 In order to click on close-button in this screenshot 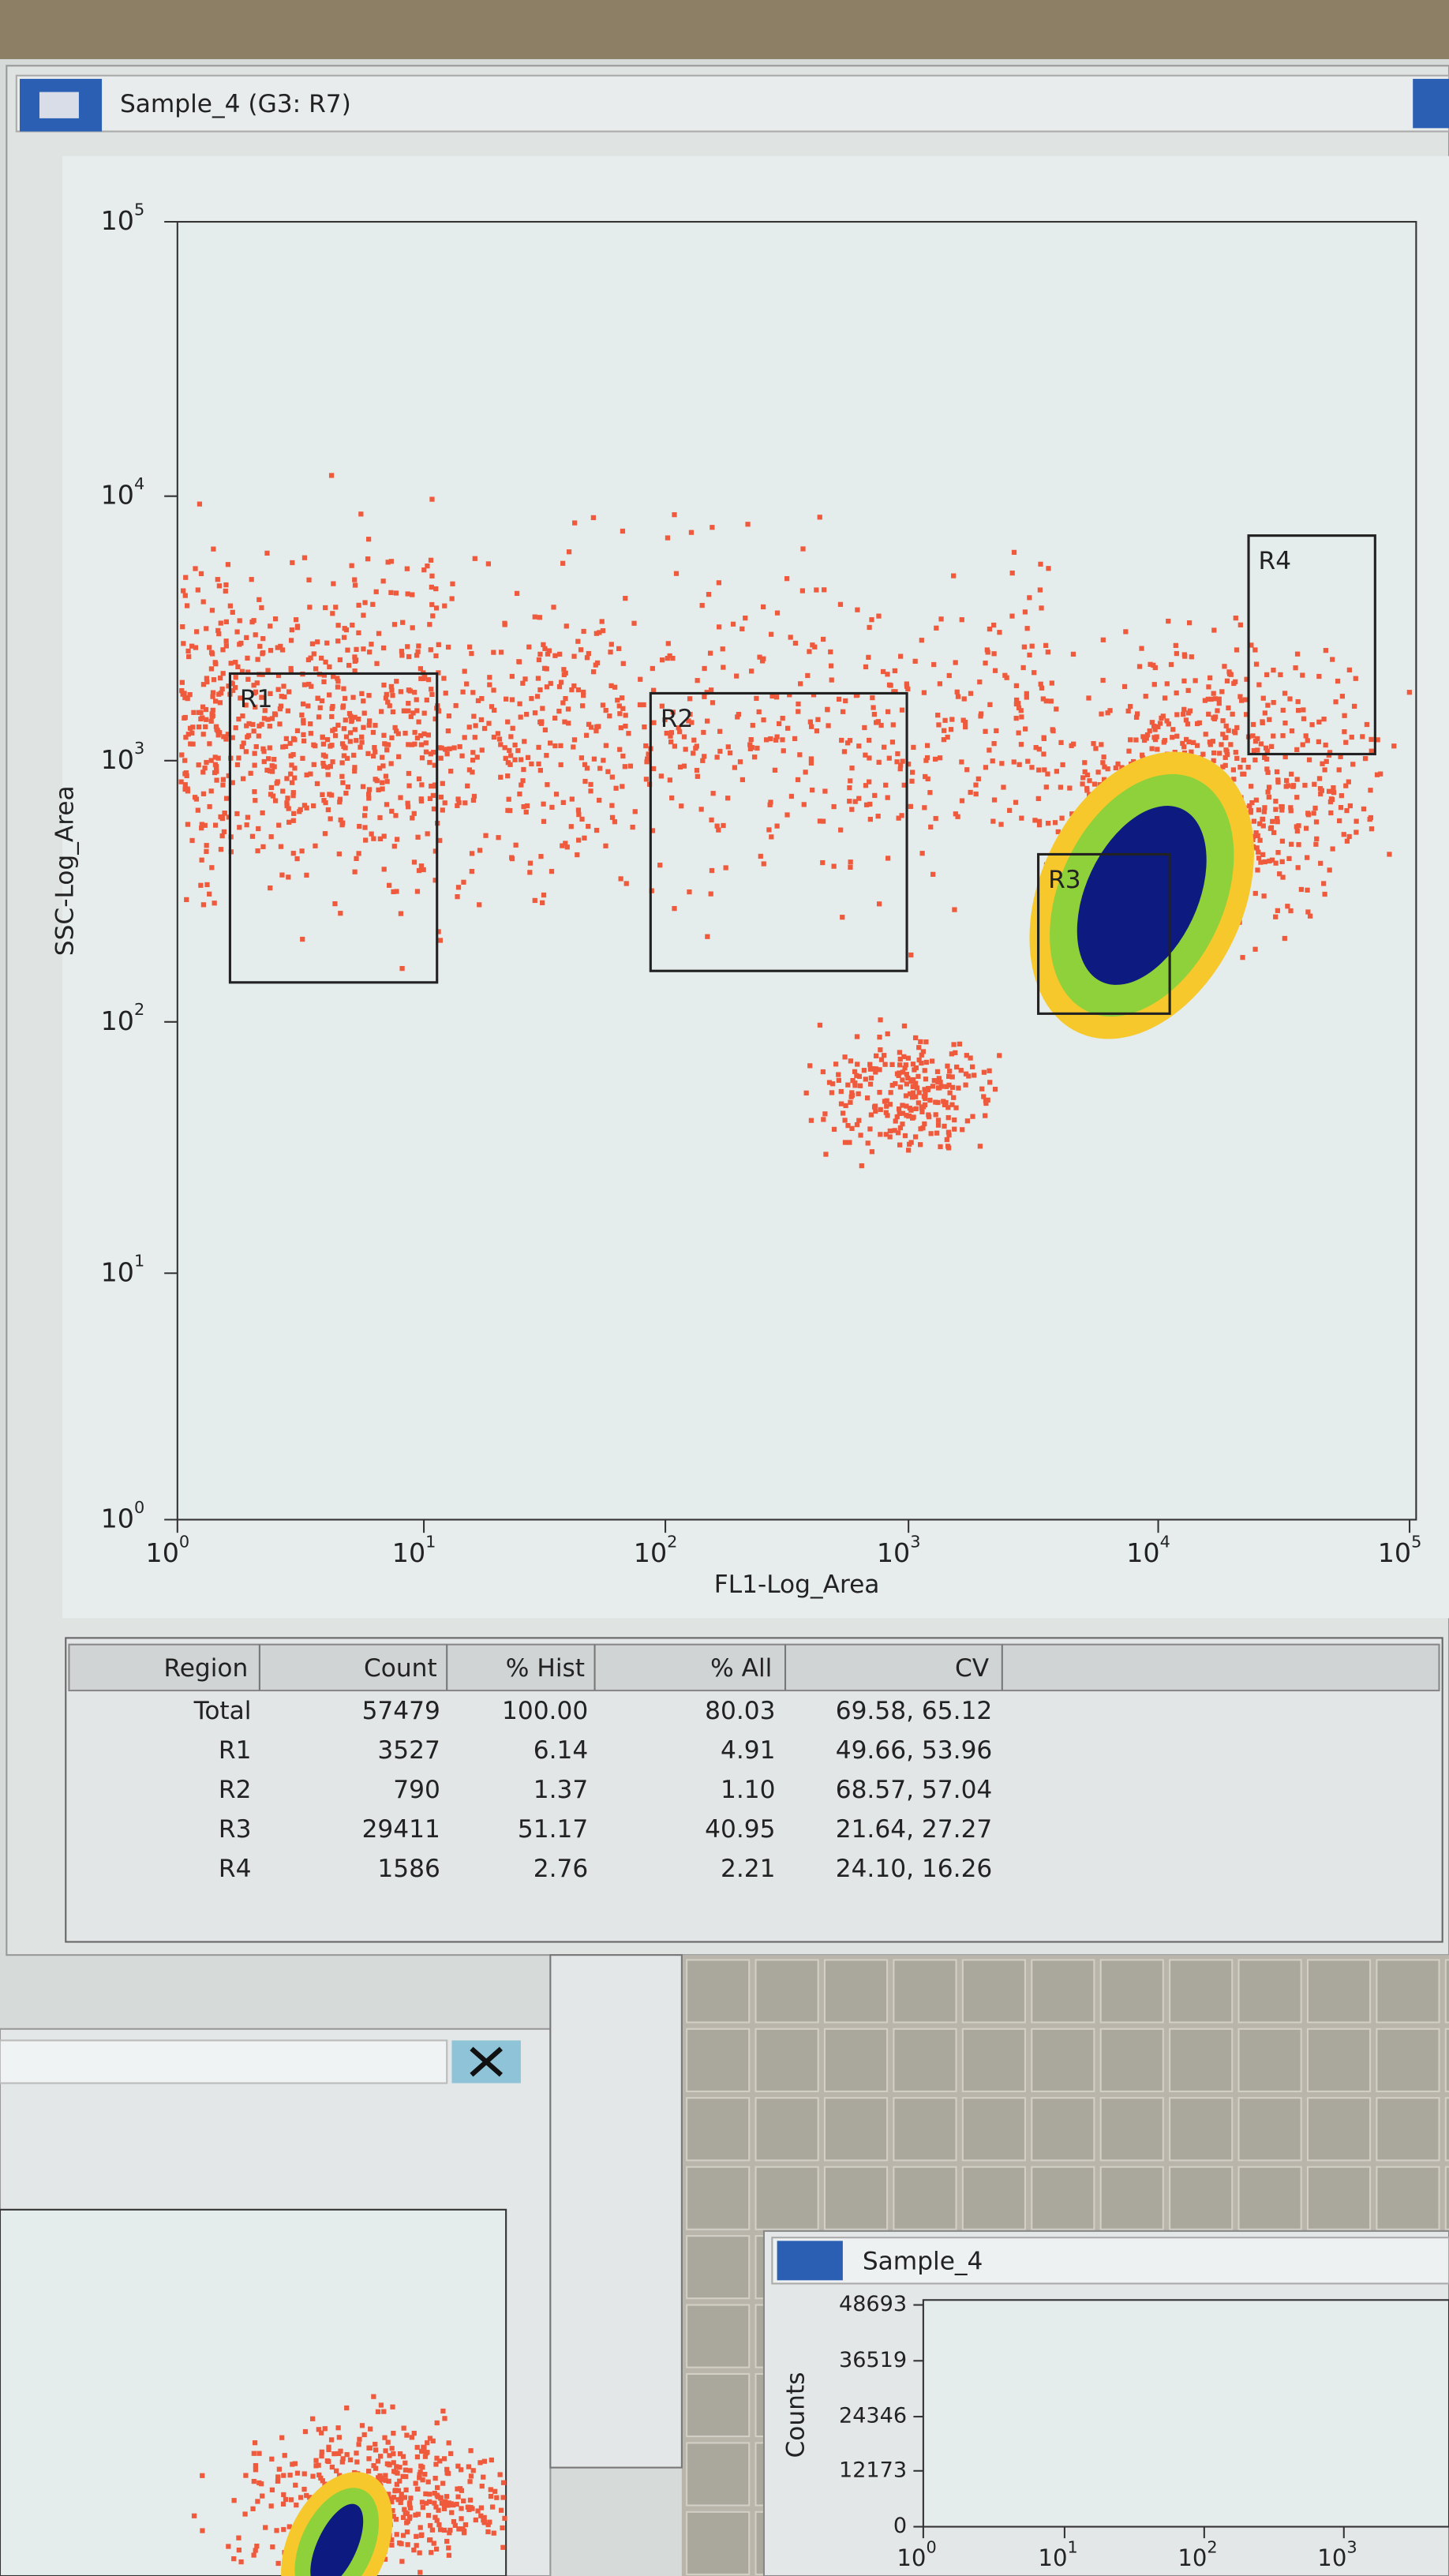, I will do `click(1431, 103)`.